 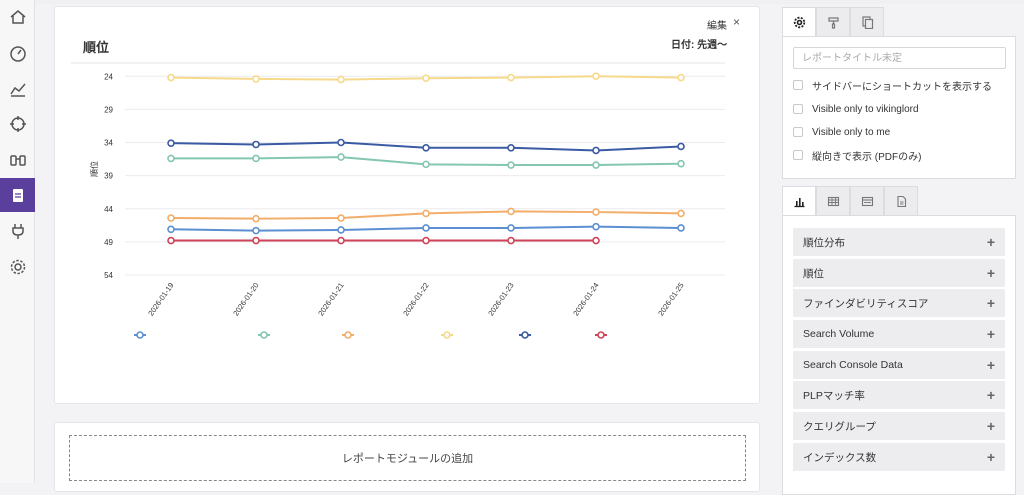 What do you see at coordinates (108, 76) in the screenshot?
I see `y-tick-label: 24` at bounding box center [108, 76].